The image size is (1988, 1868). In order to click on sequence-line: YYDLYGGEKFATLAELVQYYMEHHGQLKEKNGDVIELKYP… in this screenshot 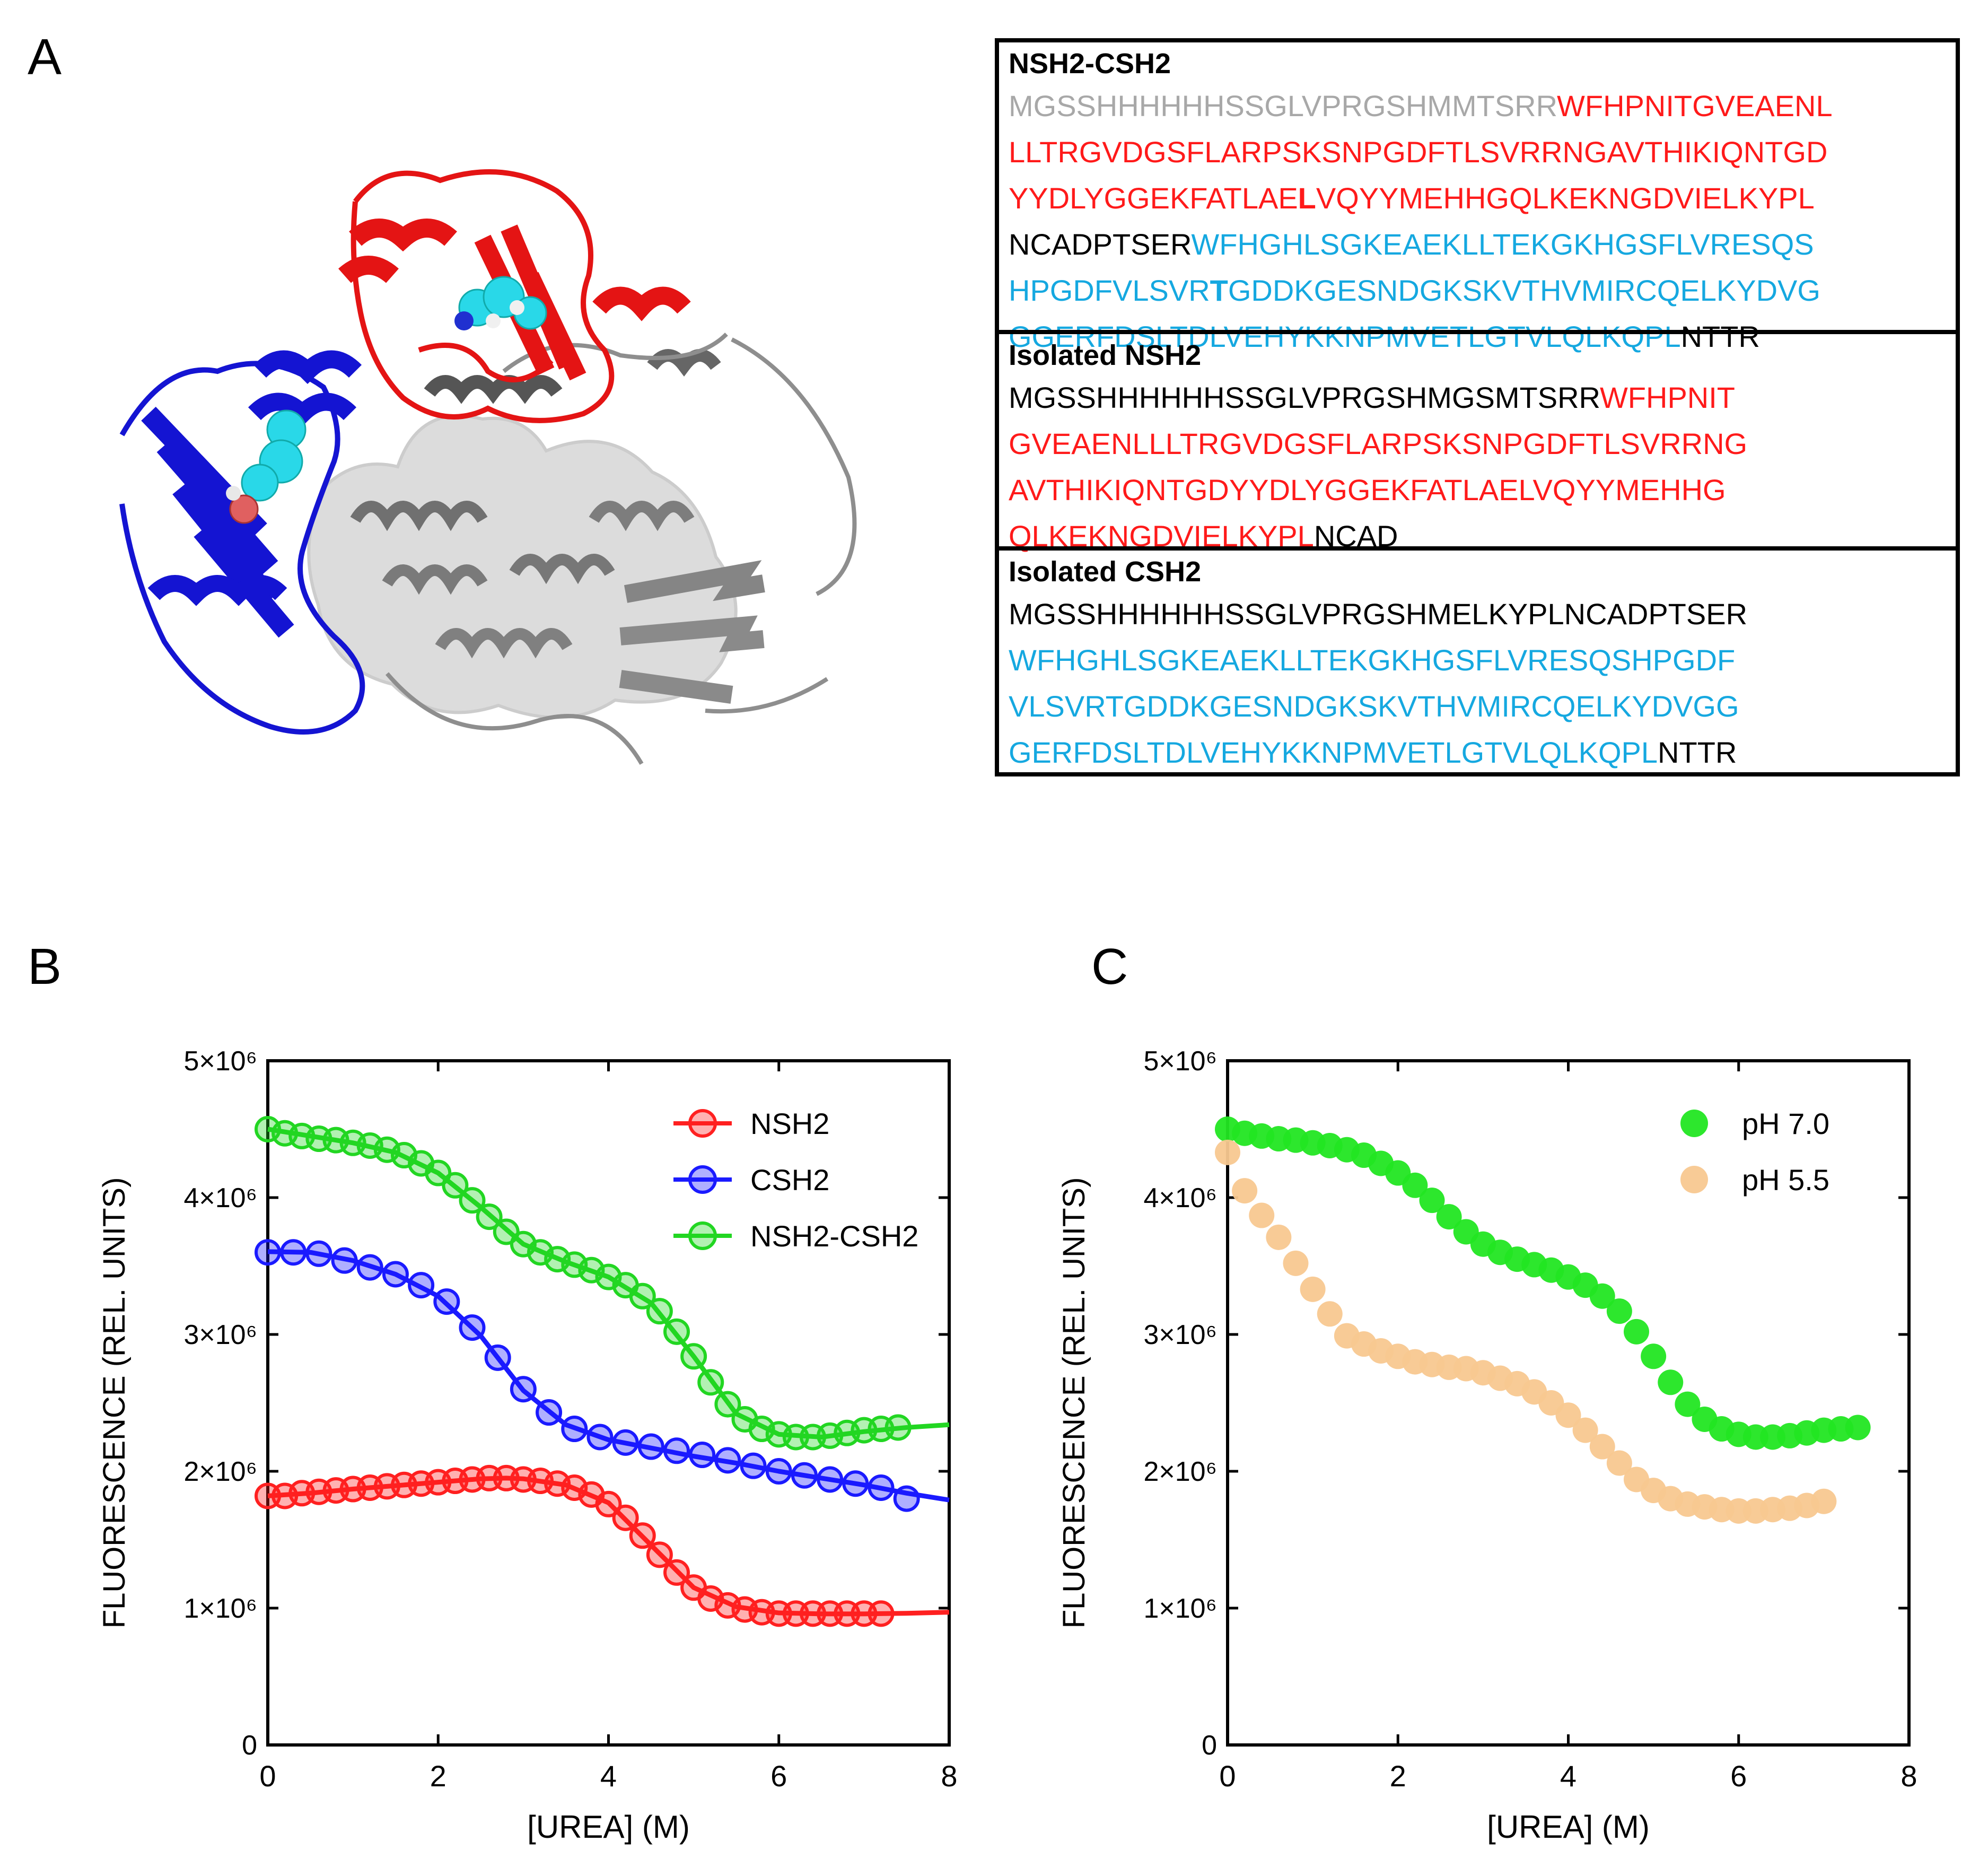, I will do `click(1483, 198)`.